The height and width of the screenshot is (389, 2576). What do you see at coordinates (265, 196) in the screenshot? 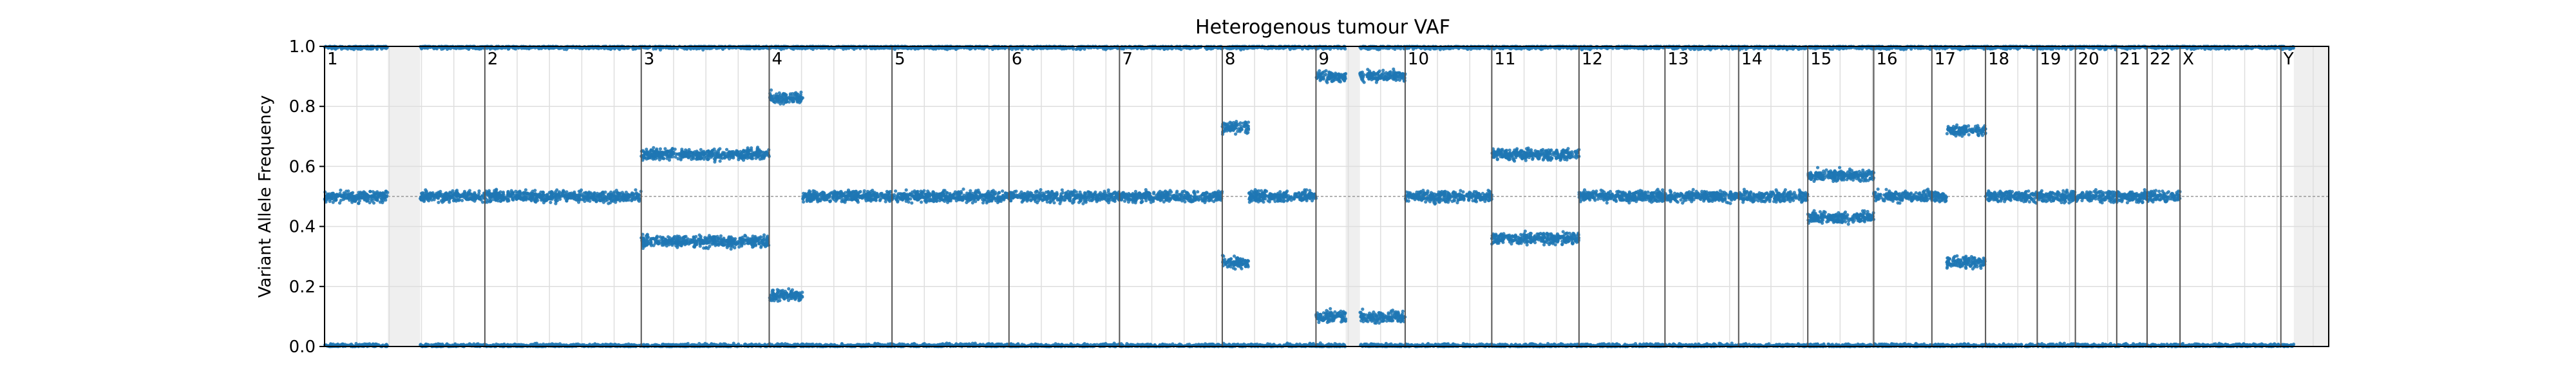
I see `y-axis-label: Variant Allele Frequency` at bounding box center [265, 196].